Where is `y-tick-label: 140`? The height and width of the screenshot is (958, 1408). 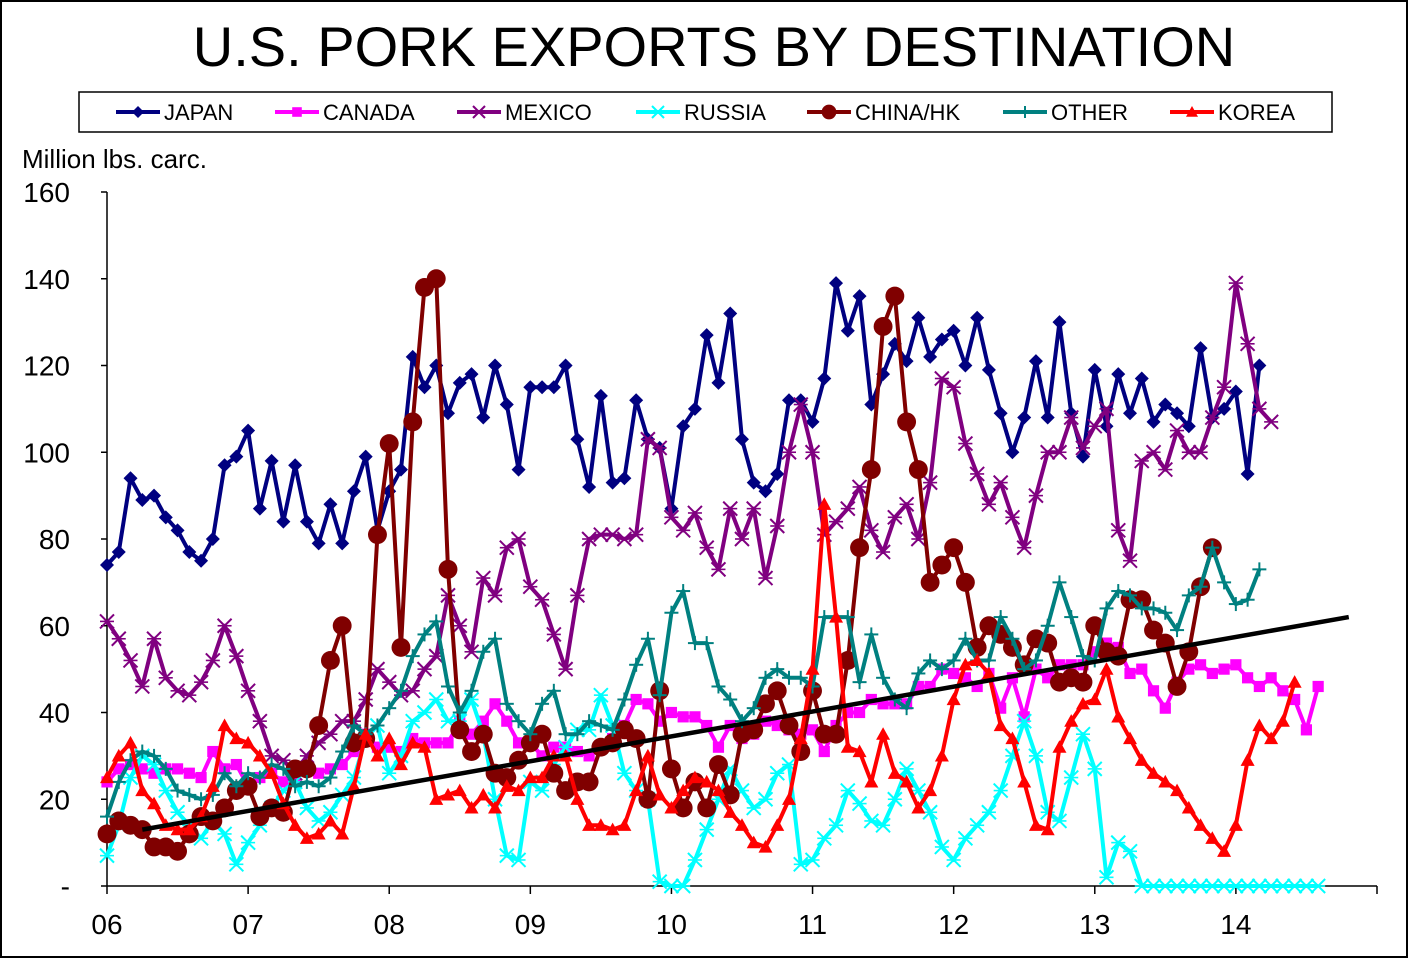 y-tick-label: 140 is located at coordinates (46, 279).